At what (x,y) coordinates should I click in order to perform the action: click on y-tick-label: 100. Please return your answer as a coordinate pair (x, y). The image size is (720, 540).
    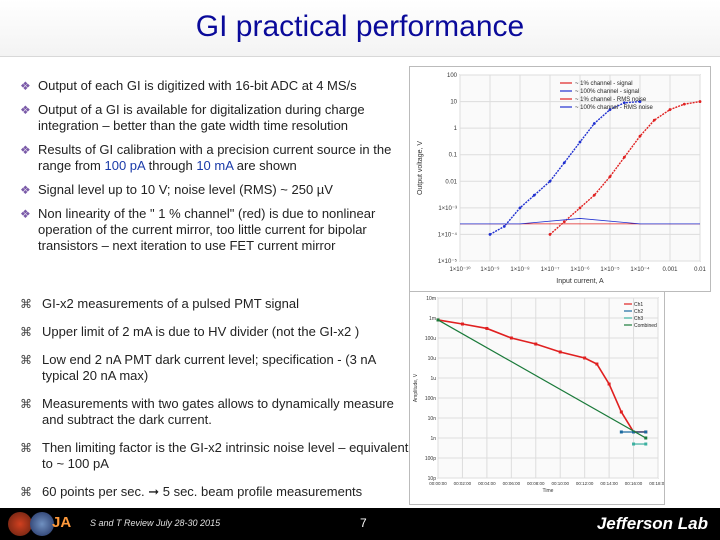
    Looking at the image, I should click on (452, 76).